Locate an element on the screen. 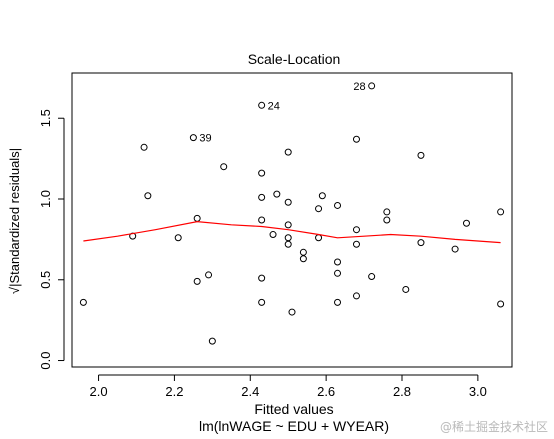 The width and height of the screenshot is (554, 439). y-axis: 0.0 0.5 1.0 1.5 is located at coordinates (51, 239).